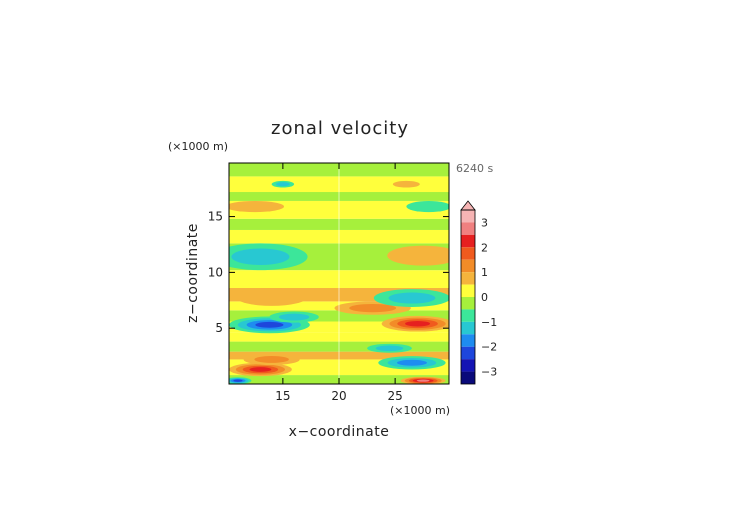 This screenshot has height=532, width=752. What do you see at coordinates (193, 273) in the screenshot?
I see `y-axis-title: z−coordinate` at bounding box center [193, 273].